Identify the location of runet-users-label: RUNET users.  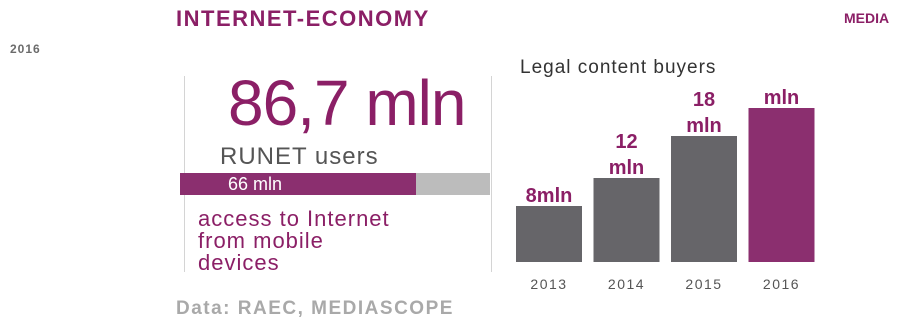
(299, 156).